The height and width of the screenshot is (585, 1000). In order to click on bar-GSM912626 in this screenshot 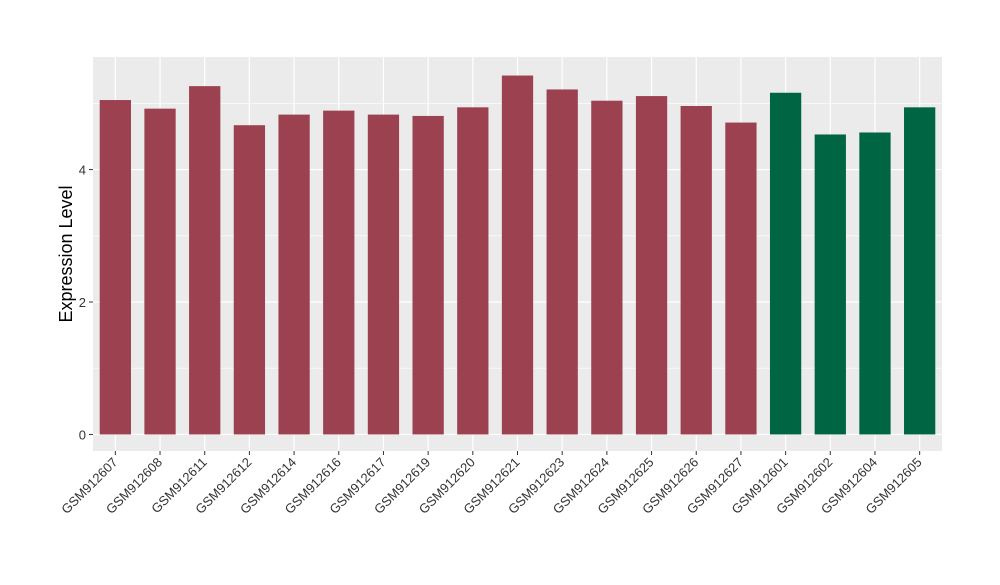, I will do `click(696, 270)`.